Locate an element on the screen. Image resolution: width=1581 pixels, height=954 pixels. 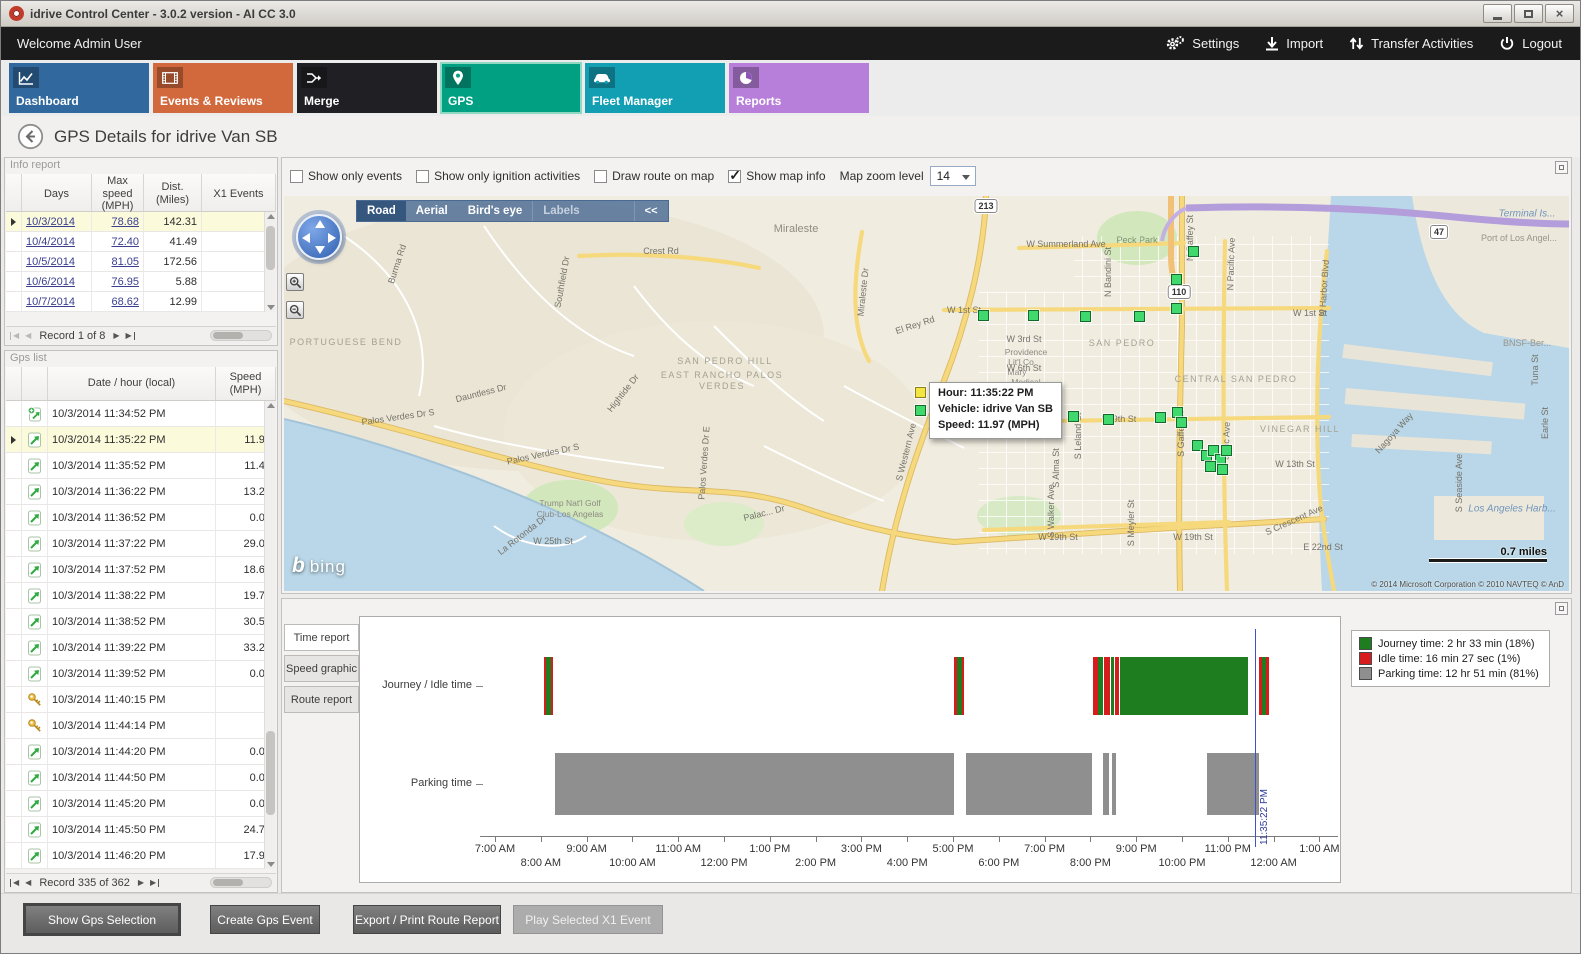
gps-list-row: 10/3/2014 11:44:20 PM 0.00 is located at coordinates (141, 752).